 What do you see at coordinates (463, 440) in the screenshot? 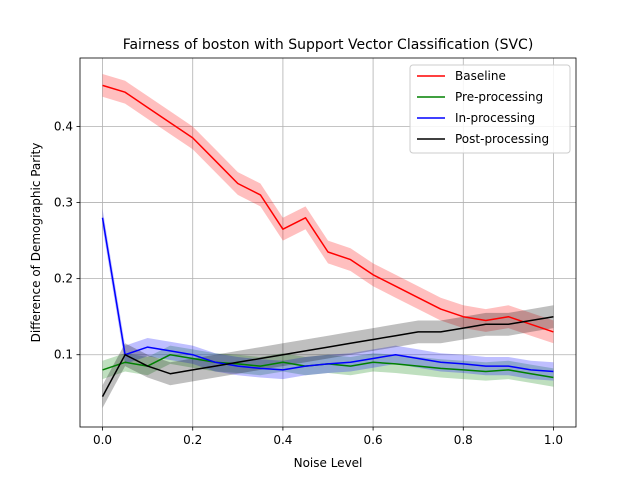
I see `x-tick-label: 0.8` at bounding box center [463, 440].